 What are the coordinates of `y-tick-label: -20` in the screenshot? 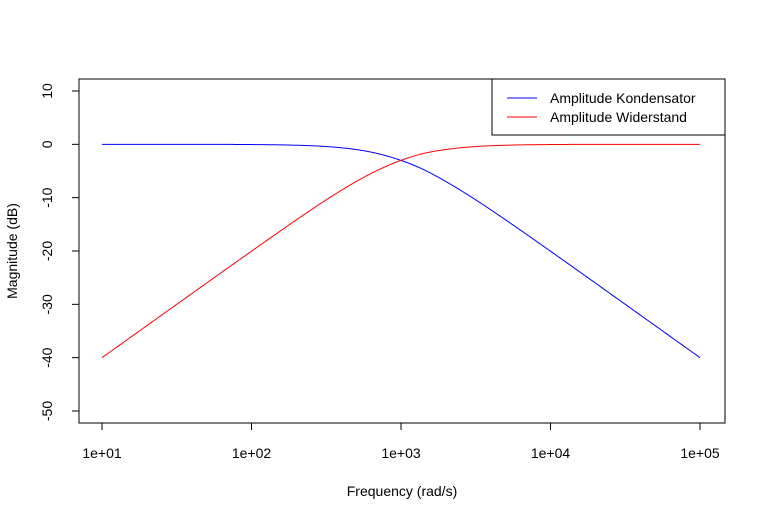 It's located at (47, 251).